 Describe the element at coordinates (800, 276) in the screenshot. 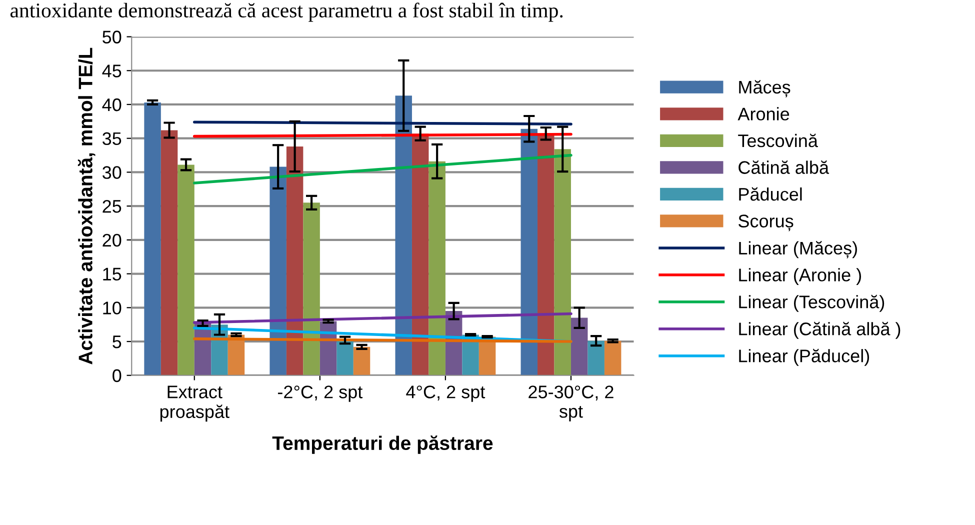

I see `legend-label: Linear (Aronie )` at that location.